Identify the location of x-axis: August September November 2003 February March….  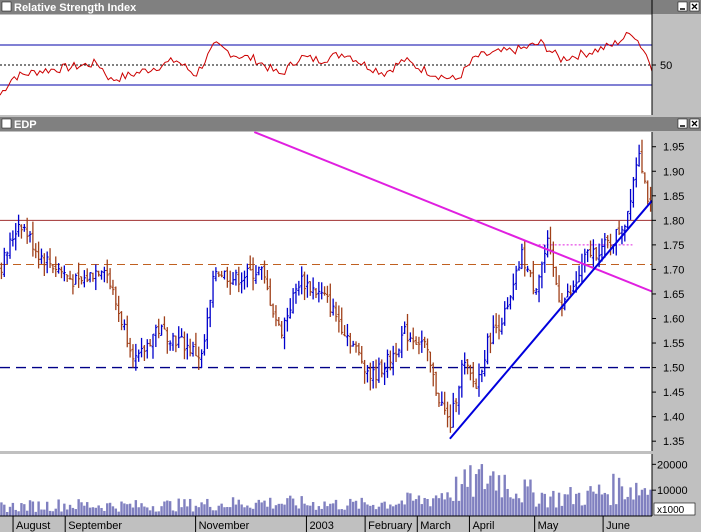
(326, 523).